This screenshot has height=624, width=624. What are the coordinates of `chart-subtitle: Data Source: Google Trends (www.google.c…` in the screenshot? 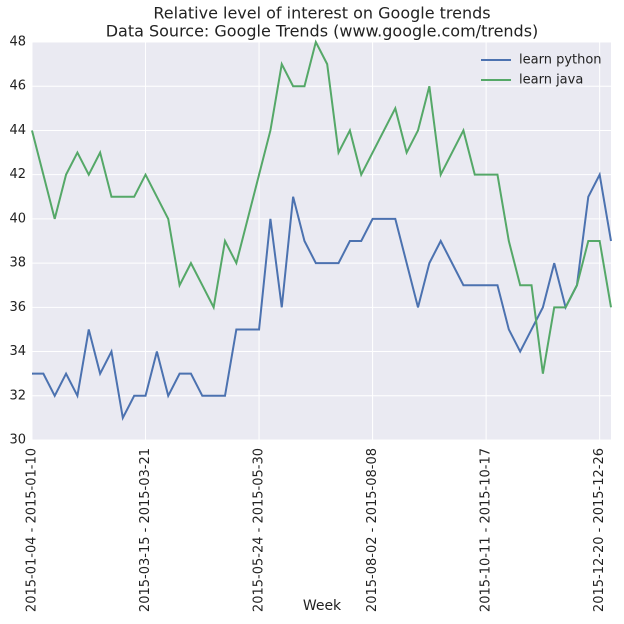 It's located at (322, 31).